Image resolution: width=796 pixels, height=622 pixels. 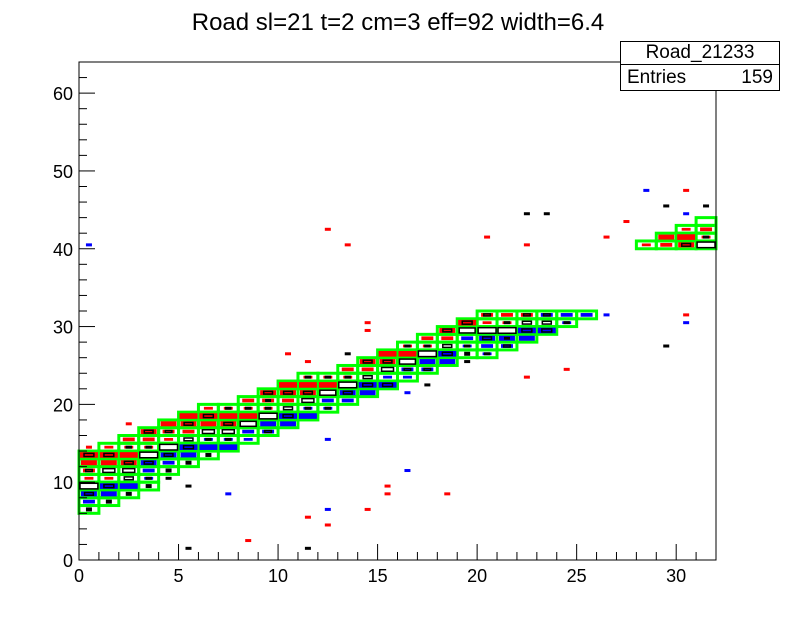 I want to click on x-tick-label: 25, so click(x=577, y=576).